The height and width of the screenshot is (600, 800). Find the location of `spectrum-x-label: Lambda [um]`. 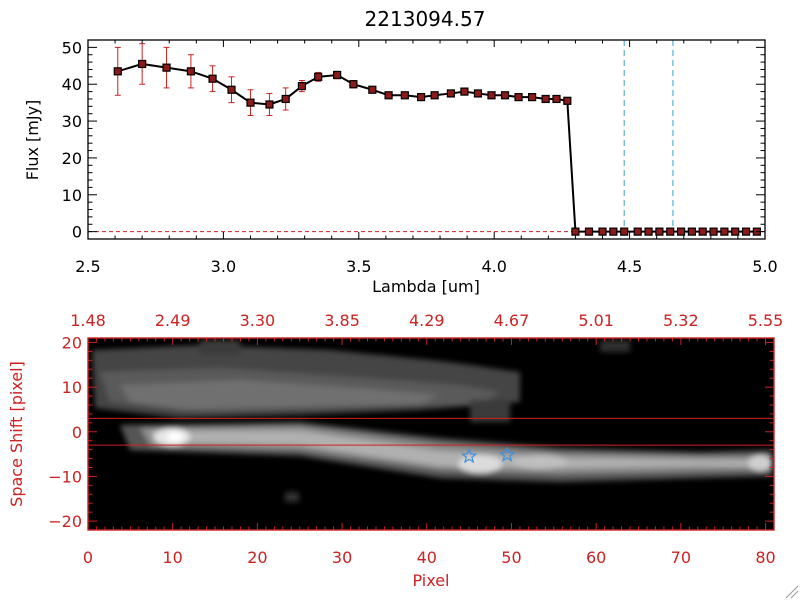

spectrum-x-label: Lambda [um] is located at coordinates (426, 286).